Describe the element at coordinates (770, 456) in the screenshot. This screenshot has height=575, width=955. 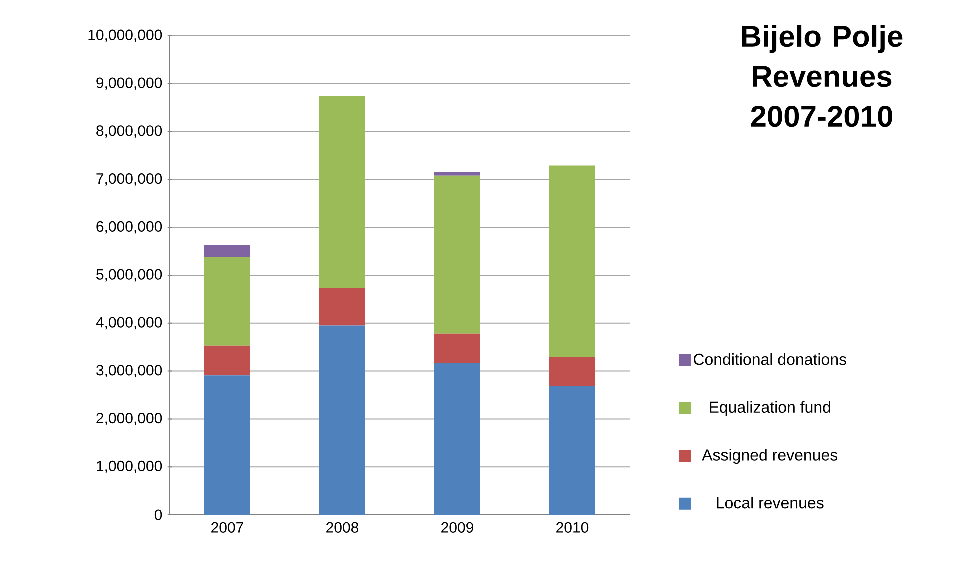
I see `legend-label: Assigned revenues` at that location.